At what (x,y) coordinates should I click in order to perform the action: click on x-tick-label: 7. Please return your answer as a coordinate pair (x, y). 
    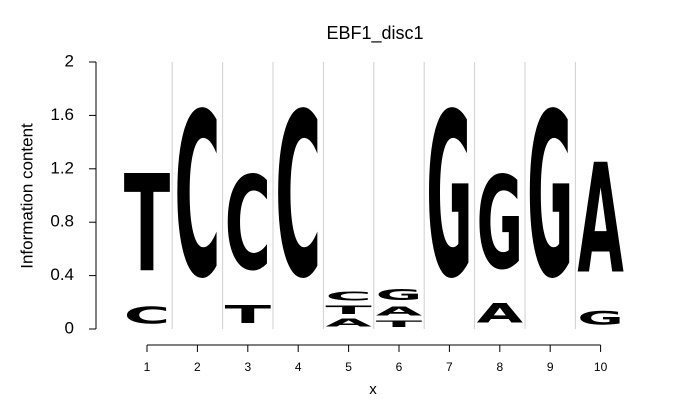
    Looking at the image, I should click on (449, 367).